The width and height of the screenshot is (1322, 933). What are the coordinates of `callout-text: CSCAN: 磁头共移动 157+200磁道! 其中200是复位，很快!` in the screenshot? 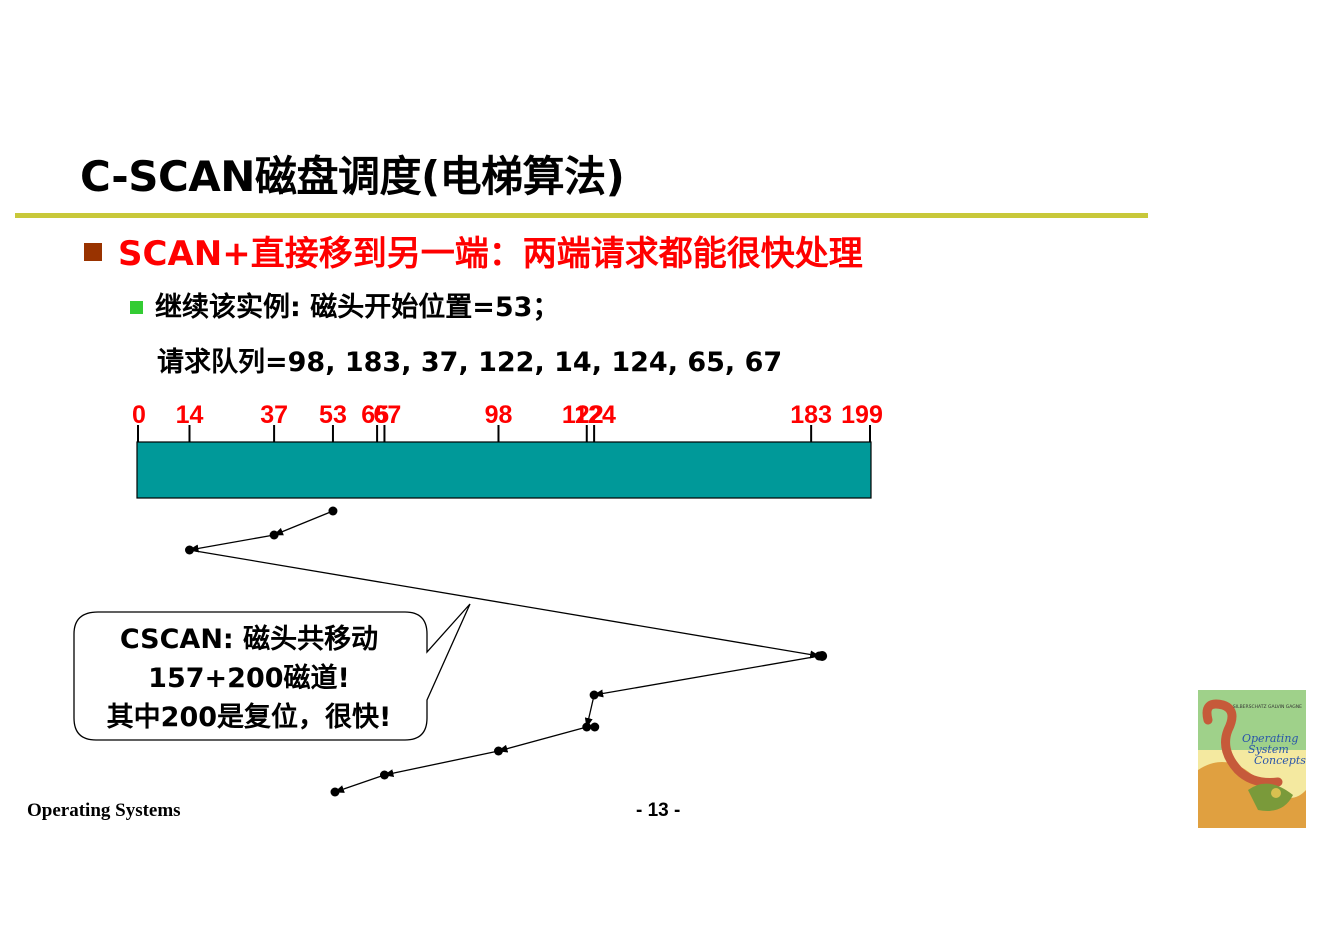 It's located at (249, 678).